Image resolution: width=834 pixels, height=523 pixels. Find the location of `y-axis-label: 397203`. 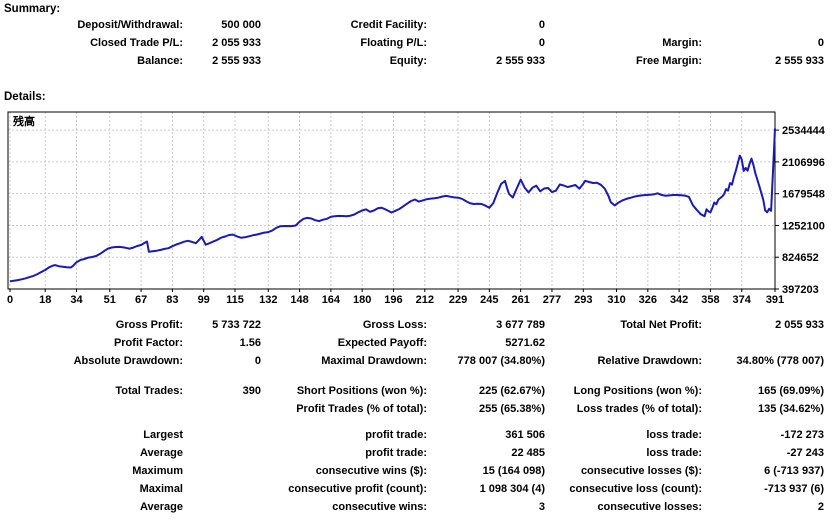

y-axis-label: 397203 is located at coordinates (800, 290).